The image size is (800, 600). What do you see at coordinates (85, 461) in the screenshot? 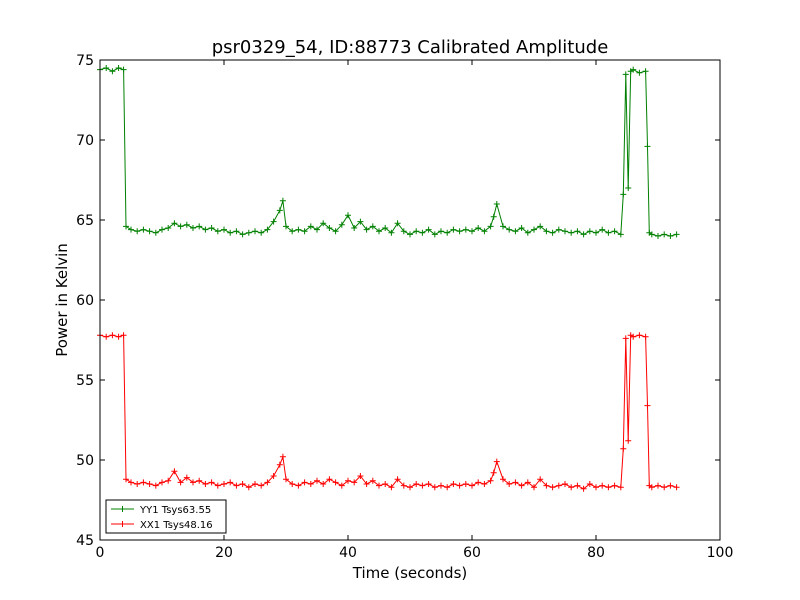
I see `y-tick-label: 50` at bounding box center [85, 461].